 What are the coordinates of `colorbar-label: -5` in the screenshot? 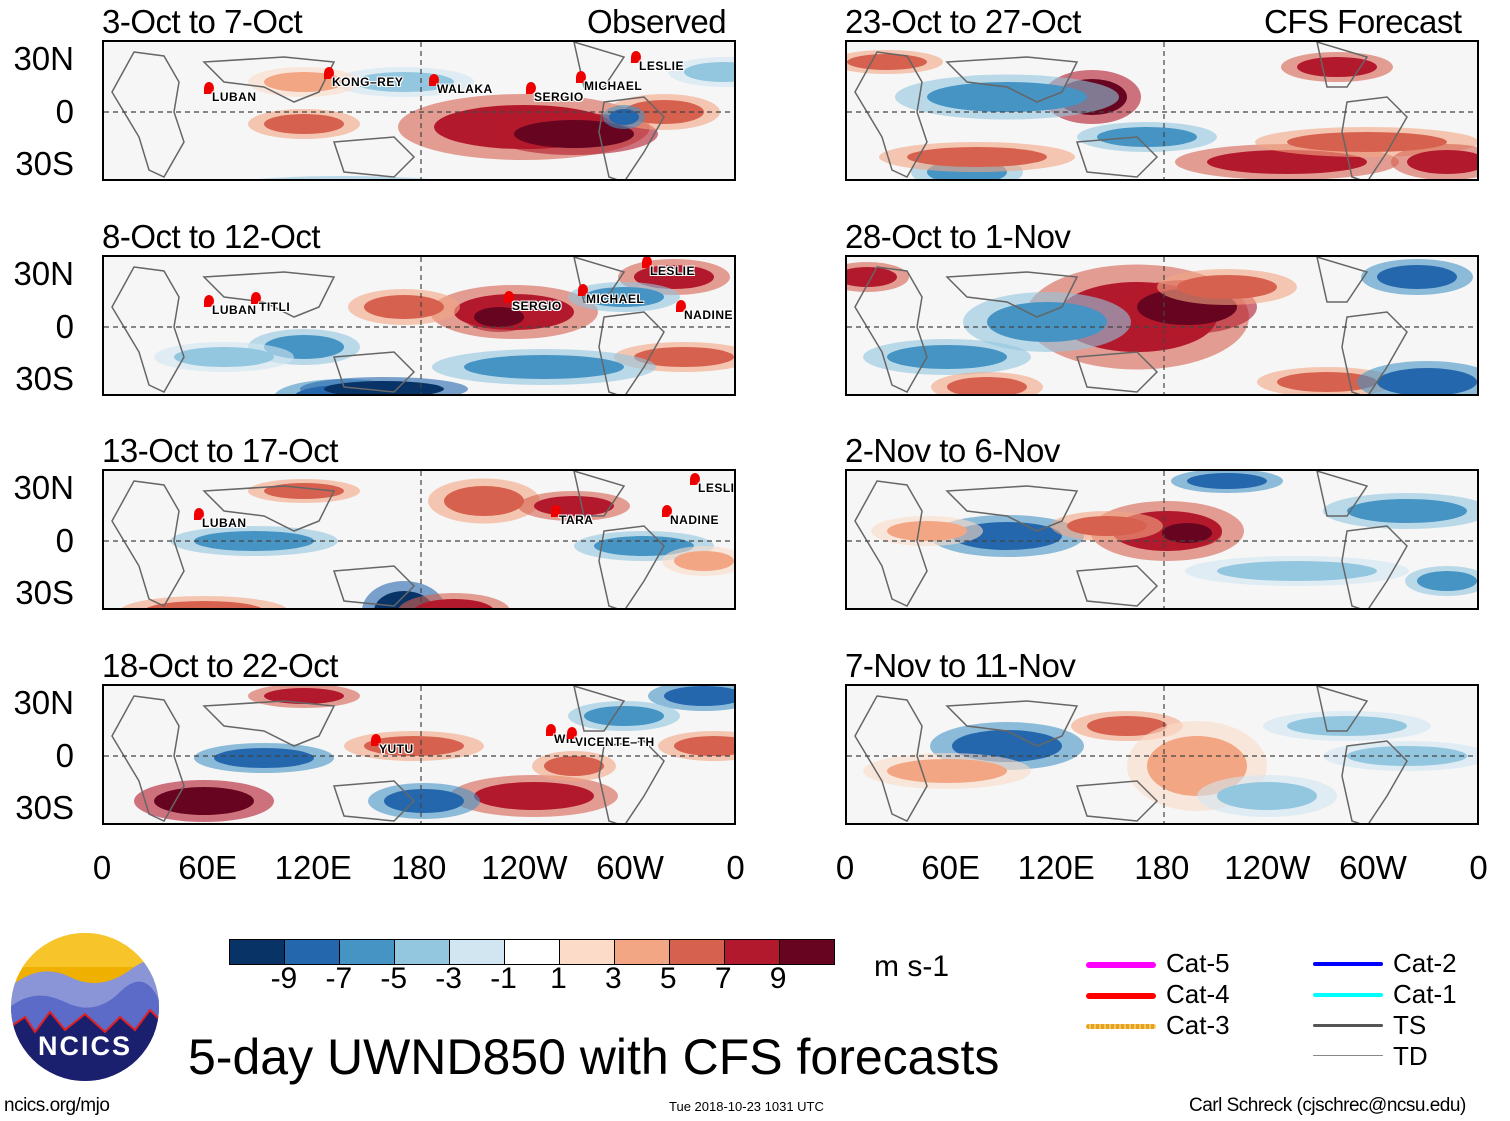 It's located at (394, 978).